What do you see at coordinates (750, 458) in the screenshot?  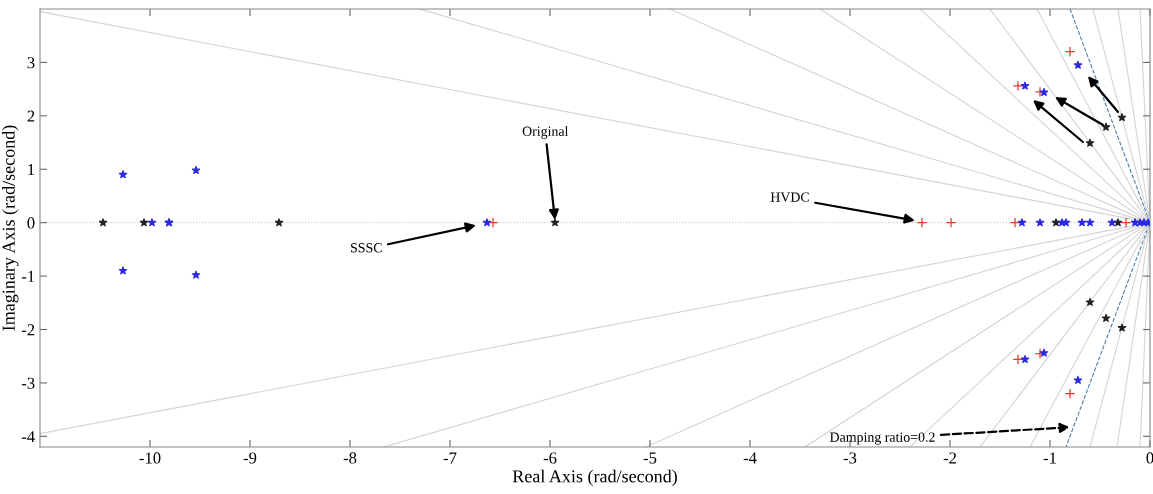 I see `x-tick-label: -4` at bounding box center [750, 458].